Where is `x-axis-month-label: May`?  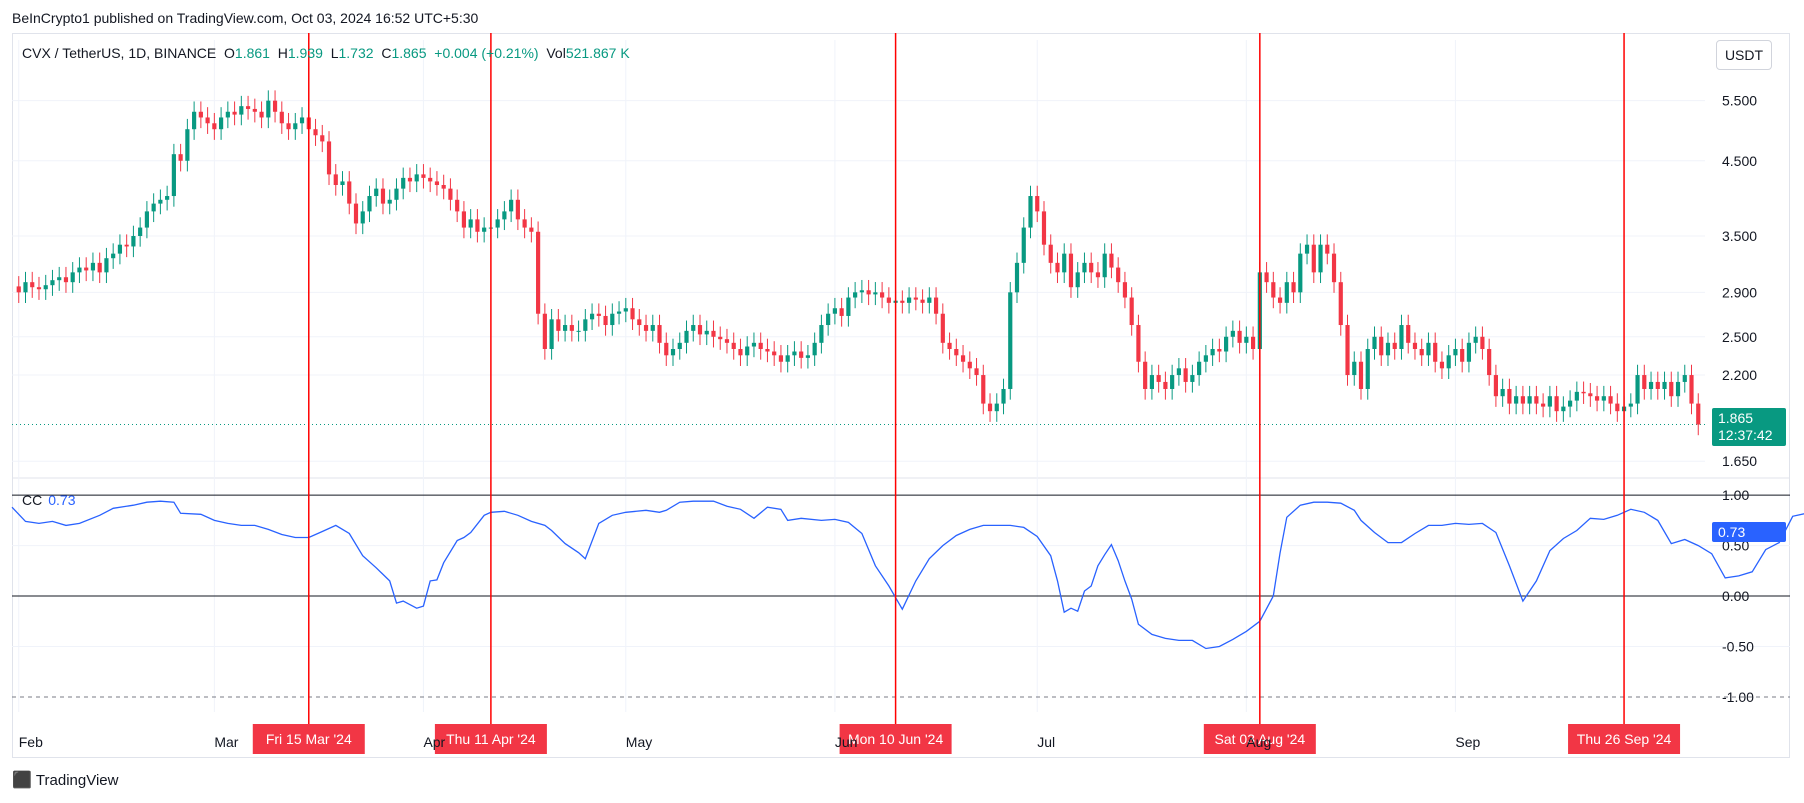 x-axis-month-label: May is located at coordinates (639, 742).